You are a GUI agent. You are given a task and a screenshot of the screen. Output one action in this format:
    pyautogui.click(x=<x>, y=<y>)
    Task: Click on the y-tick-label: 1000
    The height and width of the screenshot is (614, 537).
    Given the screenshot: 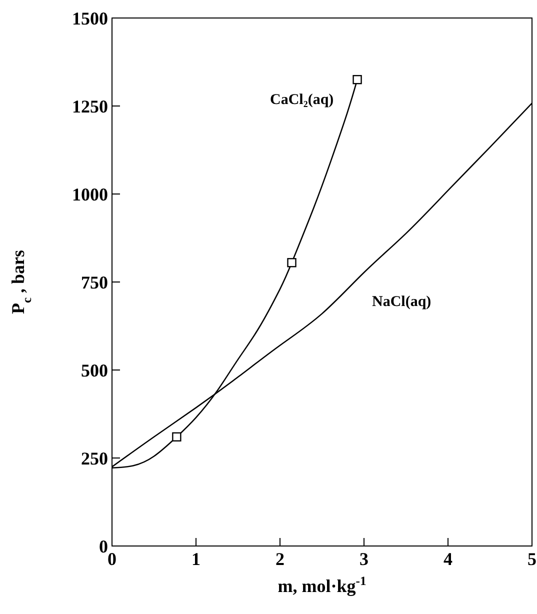 What is the action you would take?
    pyautogui.click(x=90, y=194)
    